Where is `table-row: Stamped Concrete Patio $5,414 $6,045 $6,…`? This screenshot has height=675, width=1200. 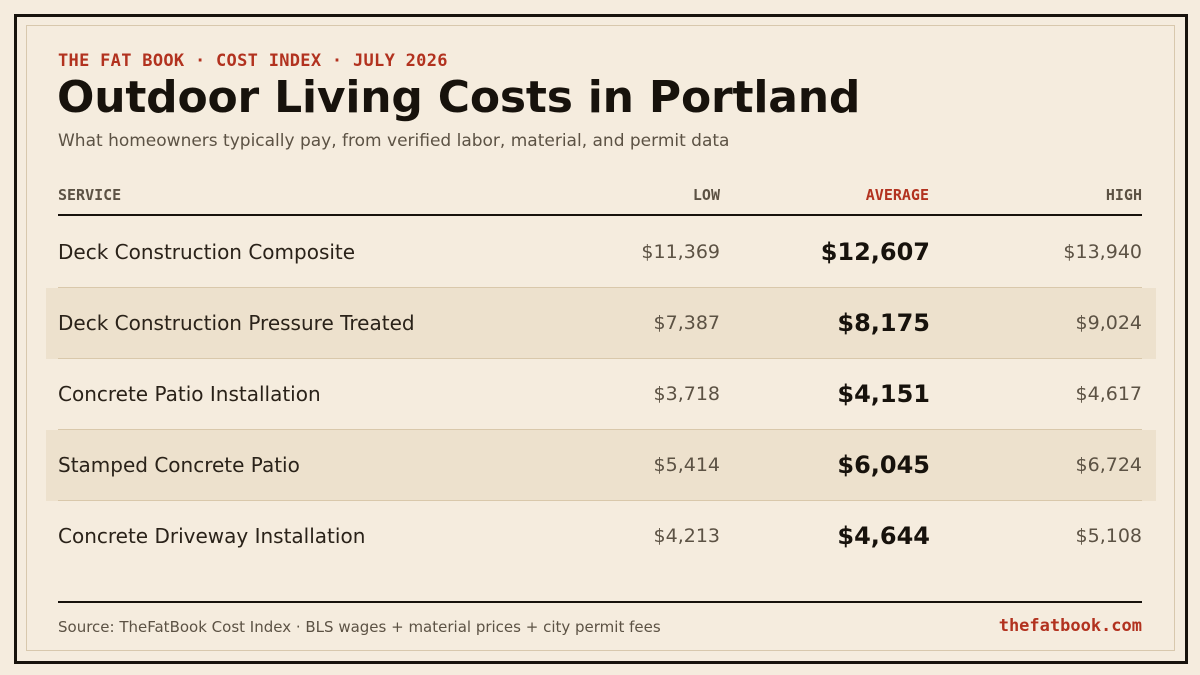 table-row: Stamped Concrete Patio $5,414 $6,045 $6,… is located at coordinates (601, 465).